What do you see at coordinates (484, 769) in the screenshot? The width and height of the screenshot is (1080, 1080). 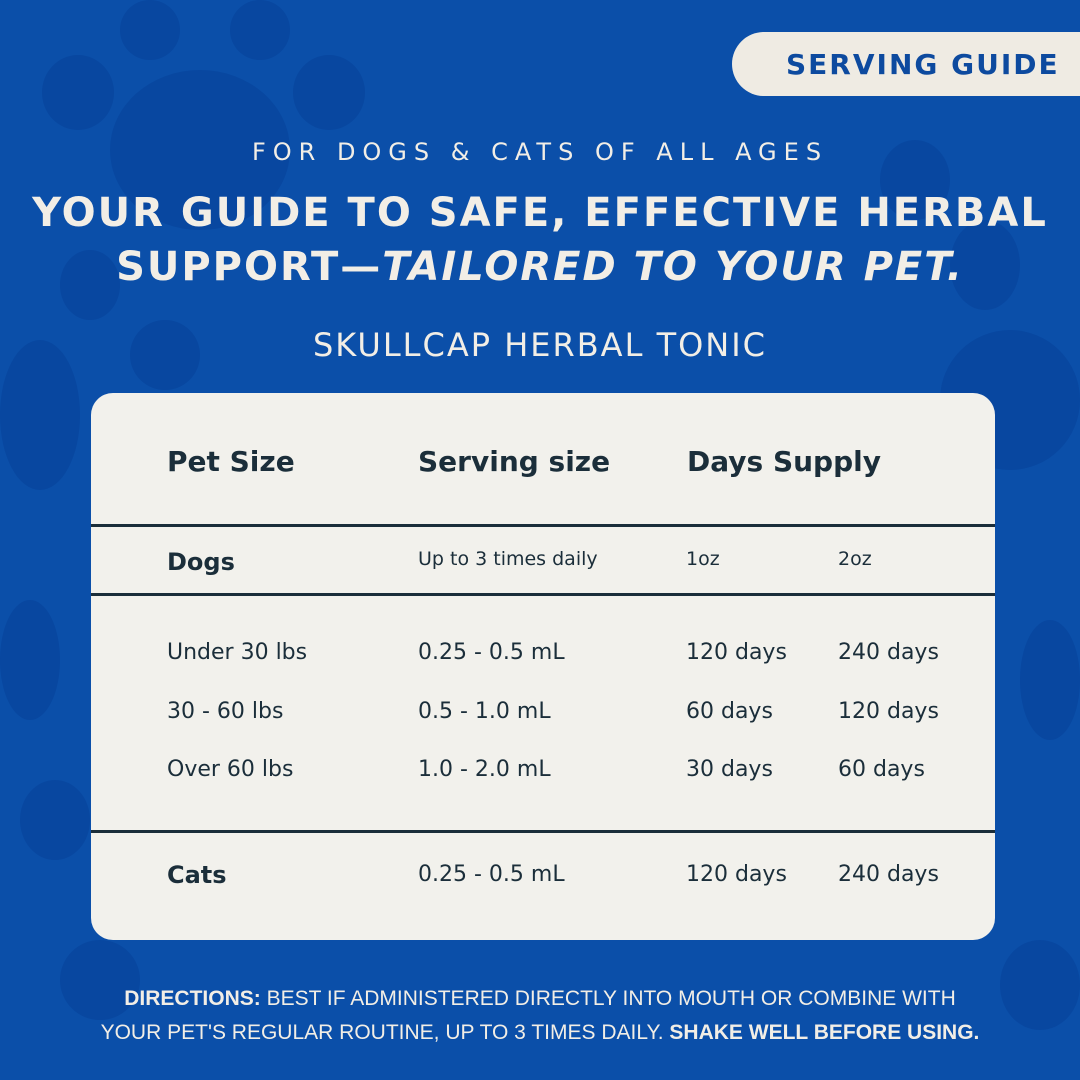 I see `serving: 1.0 - 2.0 mL` at bounding box center [484, 769].